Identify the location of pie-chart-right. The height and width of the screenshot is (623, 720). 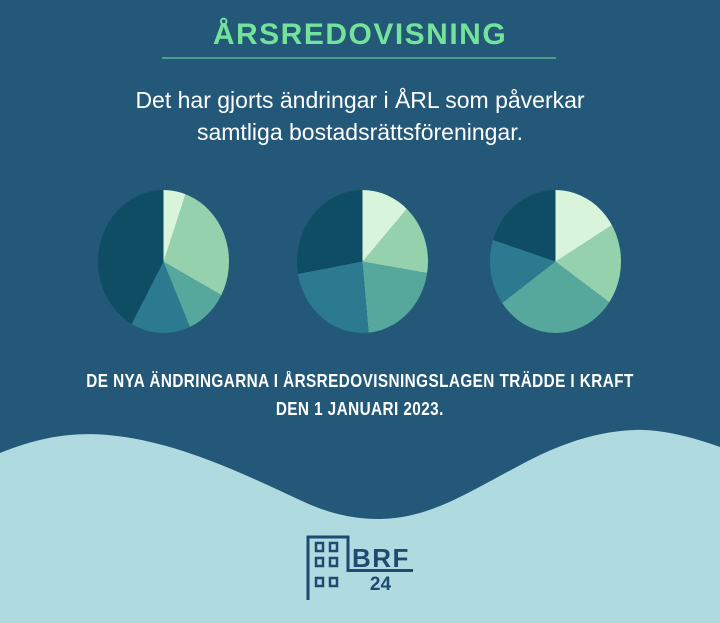
(555, 261).